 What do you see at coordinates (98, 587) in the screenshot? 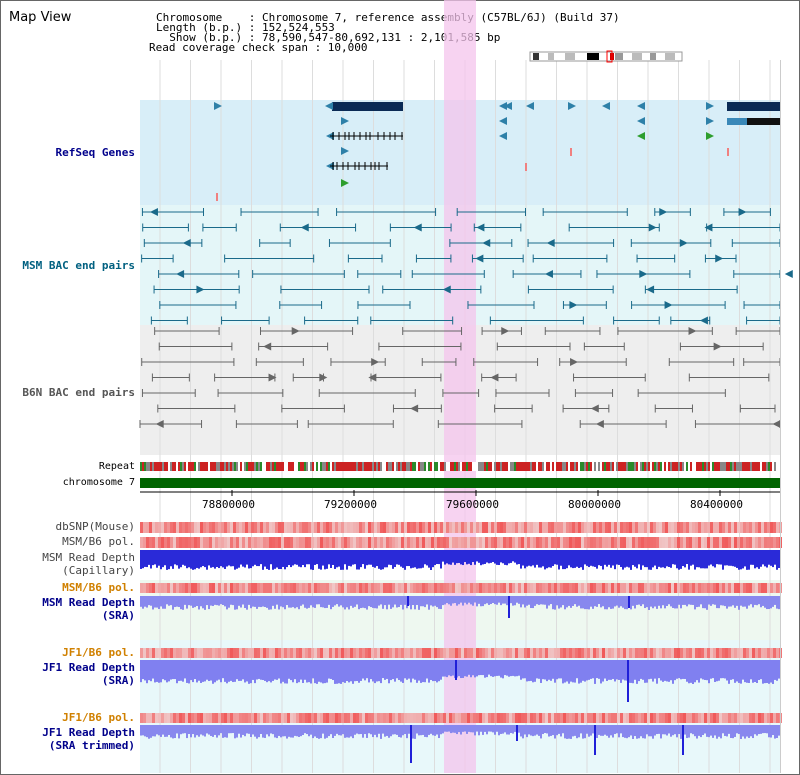
I see `track-label-msm-b6-pol-2: MSM/B6 pol.` at bounding box center [98, 587].